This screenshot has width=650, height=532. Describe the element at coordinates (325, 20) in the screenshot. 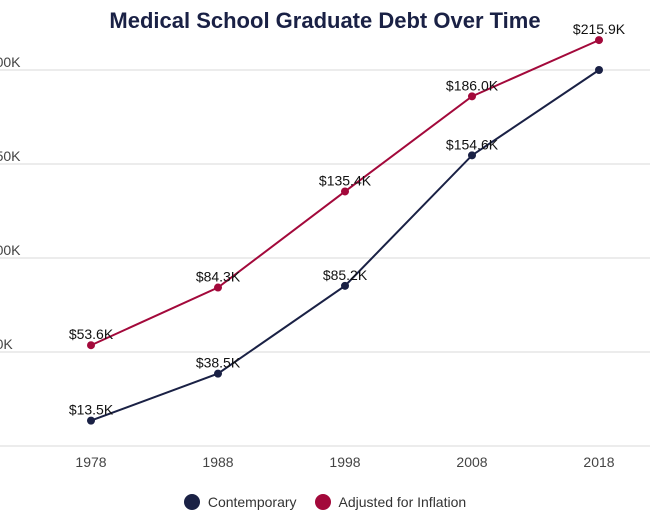

I see `chart-title: Medical School Graduate Debt Over Time` at that location.